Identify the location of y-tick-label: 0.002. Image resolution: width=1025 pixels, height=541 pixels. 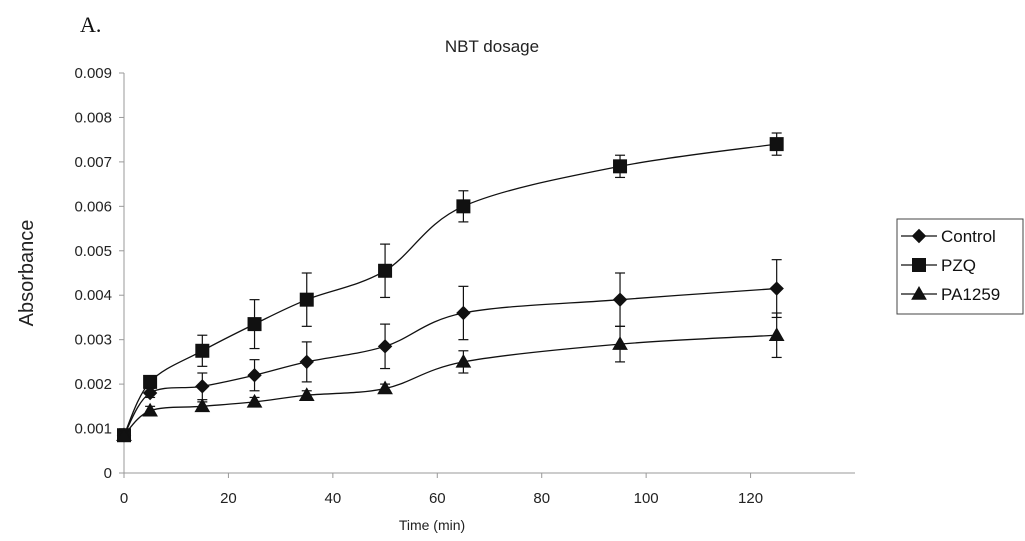
(93, 384).